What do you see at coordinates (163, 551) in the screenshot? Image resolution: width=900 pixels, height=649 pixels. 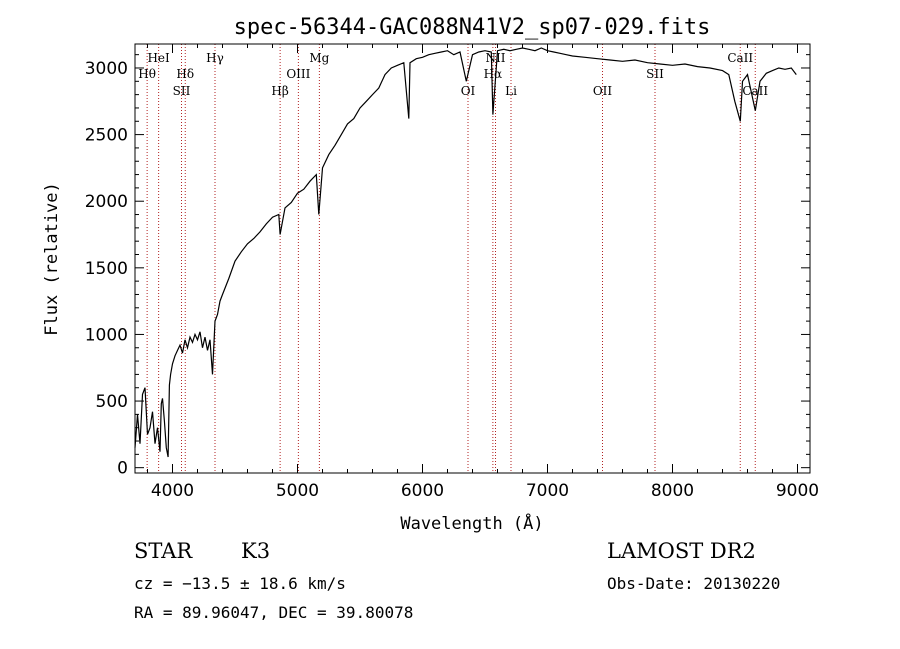 I see `object-class: STAR` at bounding box center [163, 551].